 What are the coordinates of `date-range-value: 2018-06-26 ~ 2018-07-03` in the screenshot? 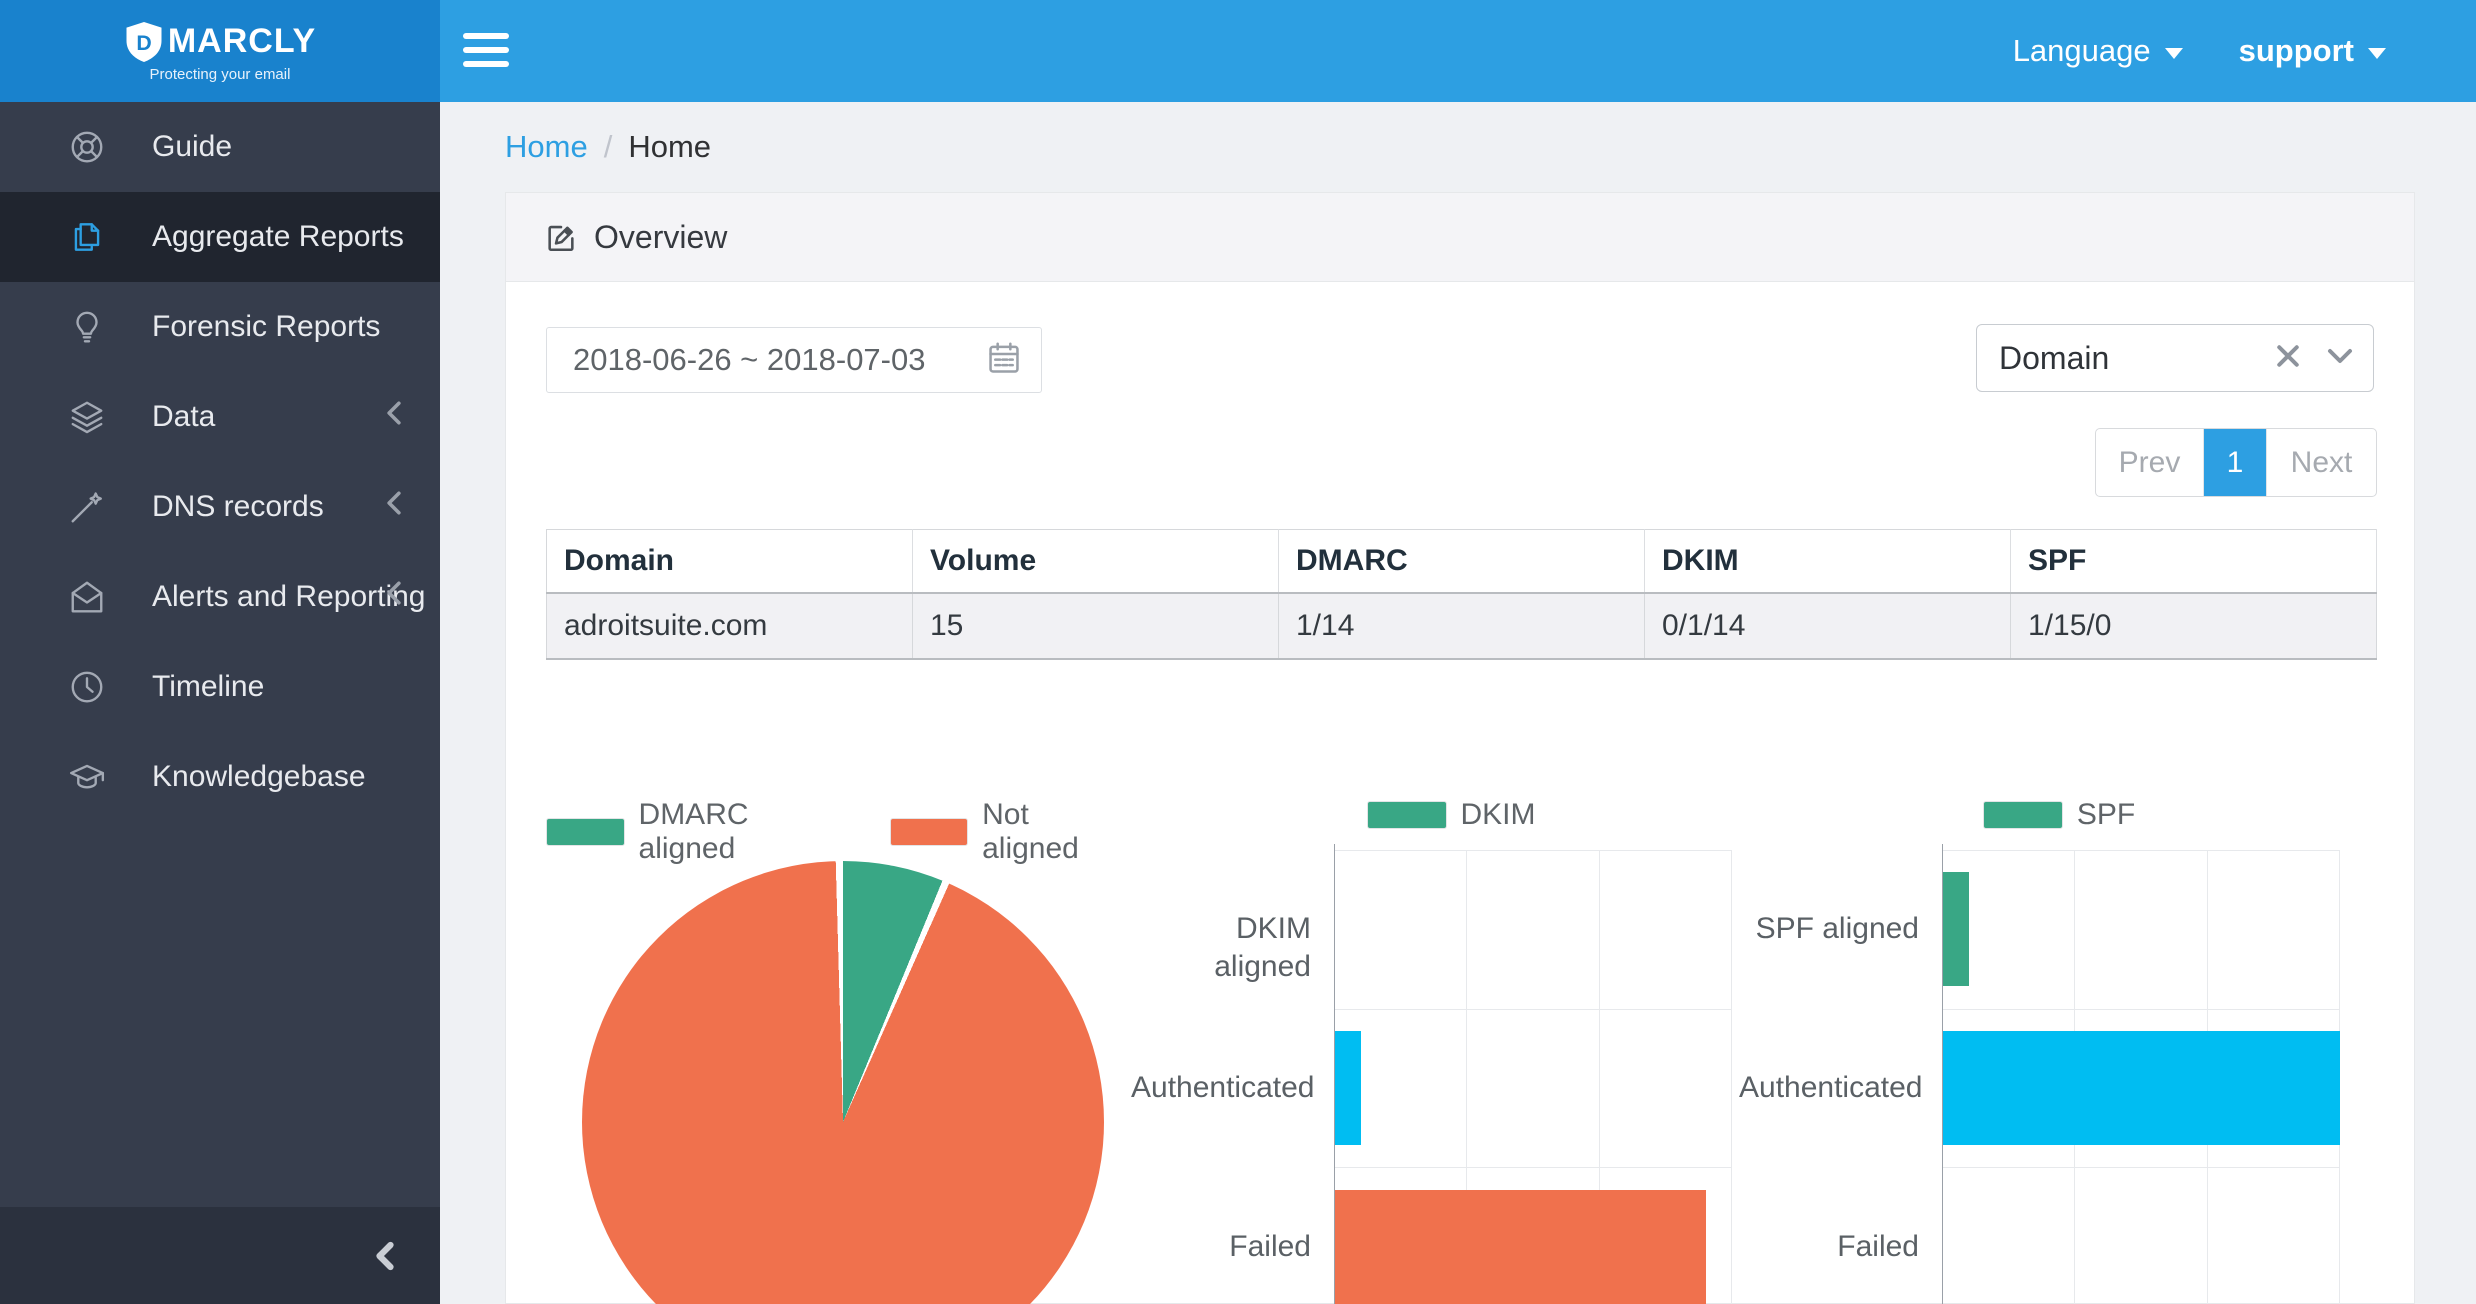 It's located at (749, 359).